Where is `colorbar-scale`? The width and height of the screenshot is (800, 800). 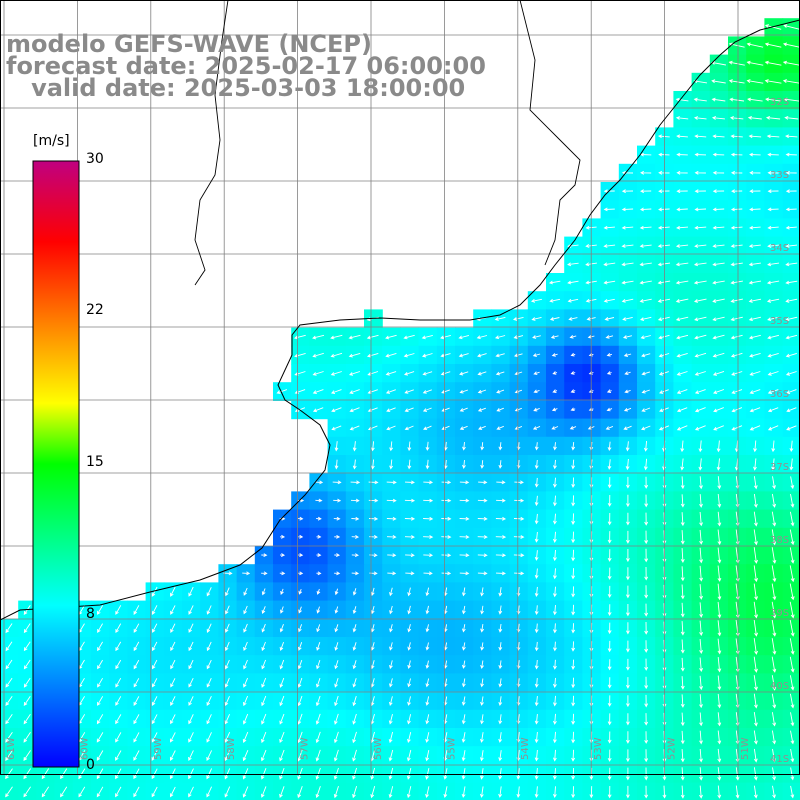 colorbar-scale is located at coordinates (56, 464).